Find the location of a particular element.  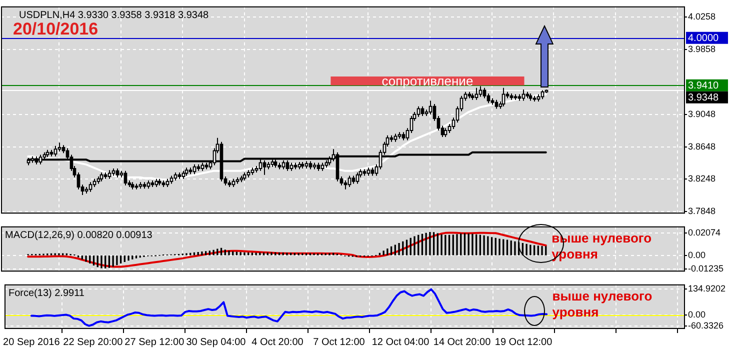

y-tick-label: 3.8648 is located at coordinates (702, 146).